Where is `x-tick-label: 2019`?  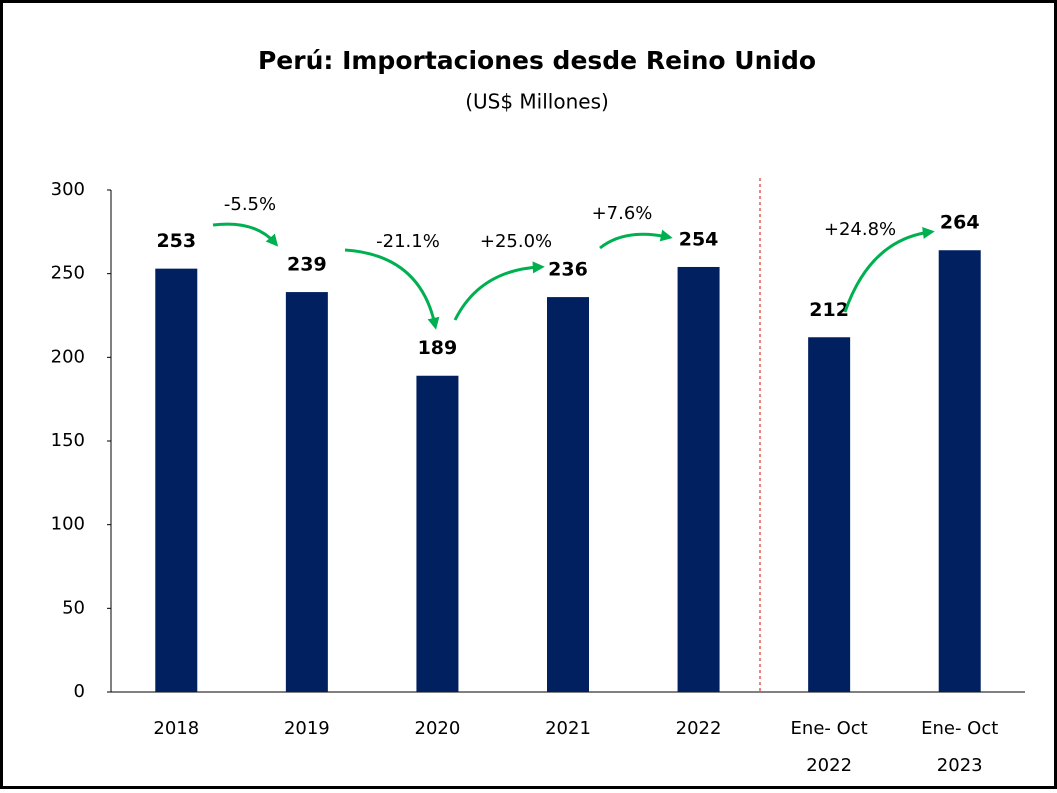
x-tick-label: 2019 is located at coordinates (307, 728).